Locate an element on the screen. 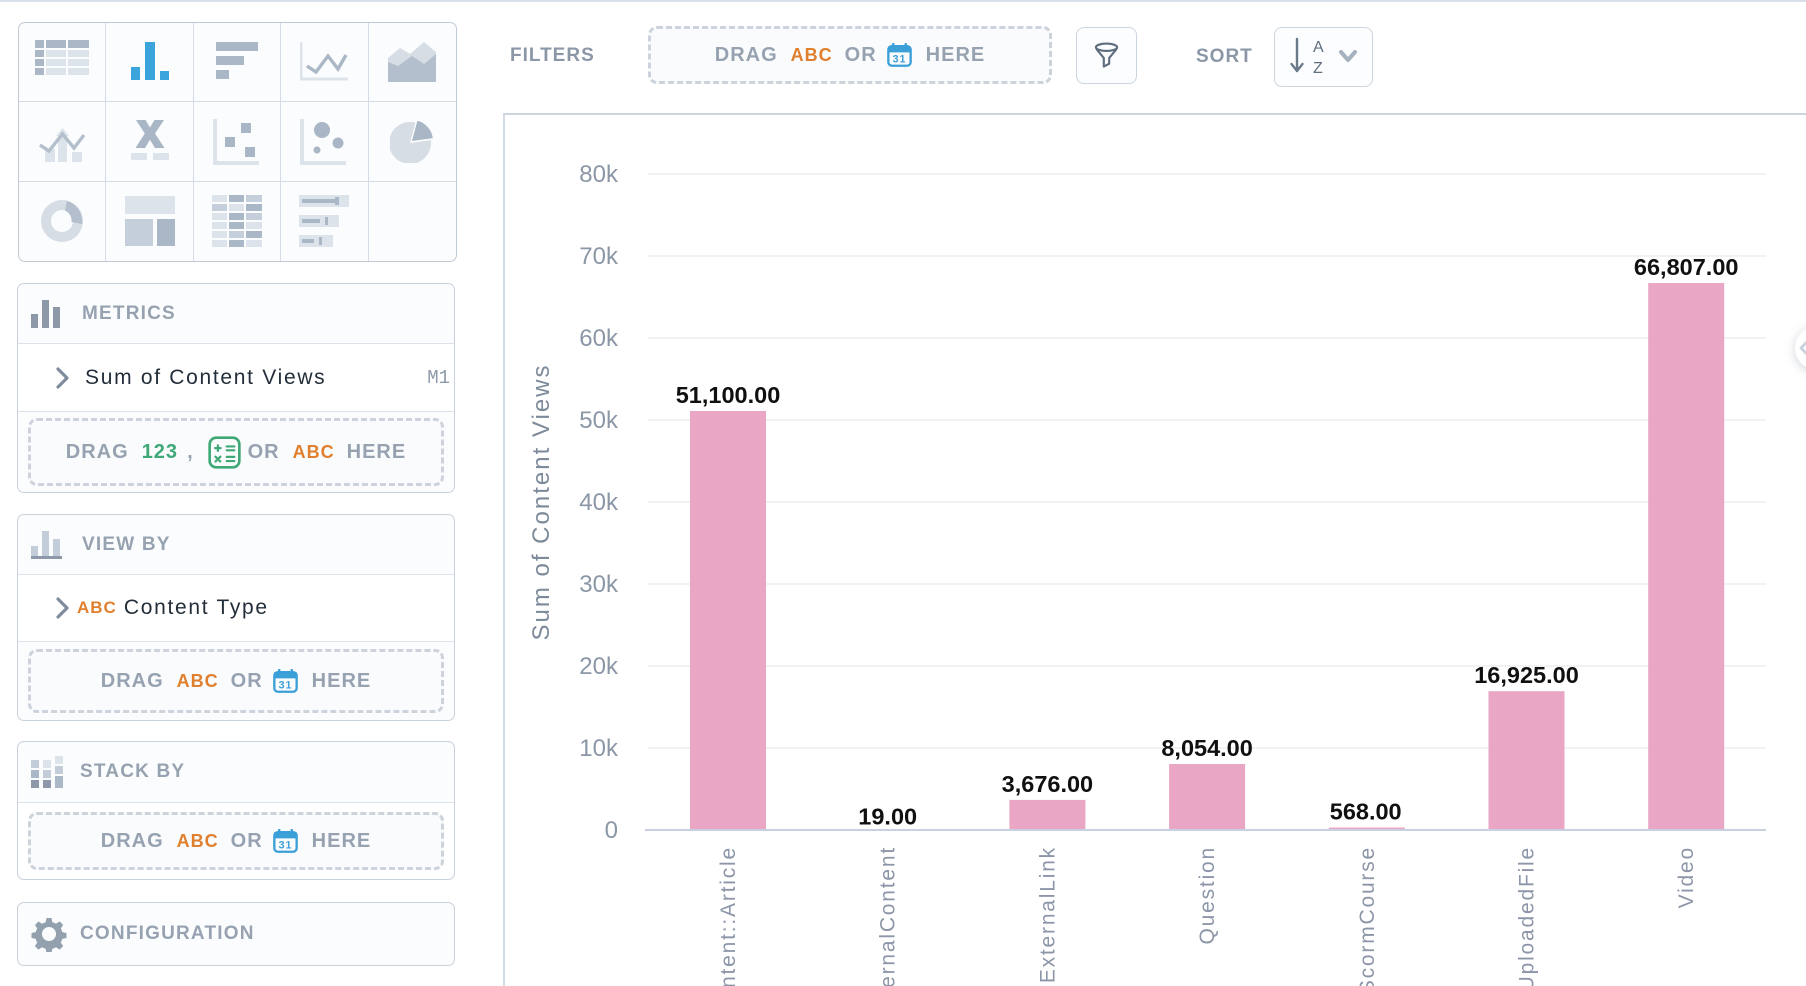  svg-text: 66,807.00 is located at coordinates (1686, 267).